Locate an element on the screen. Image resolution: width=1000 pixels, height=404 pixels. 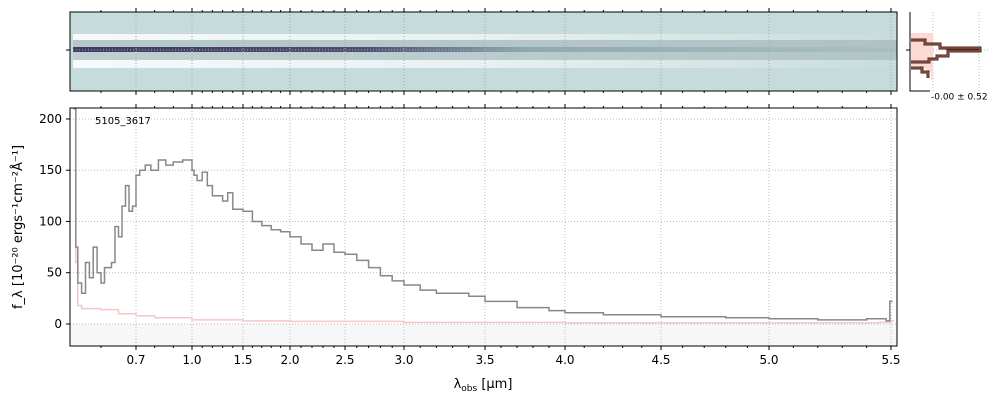
histogram-panel: -0.00 ± 0.52 is located at coordinates (948, 57).